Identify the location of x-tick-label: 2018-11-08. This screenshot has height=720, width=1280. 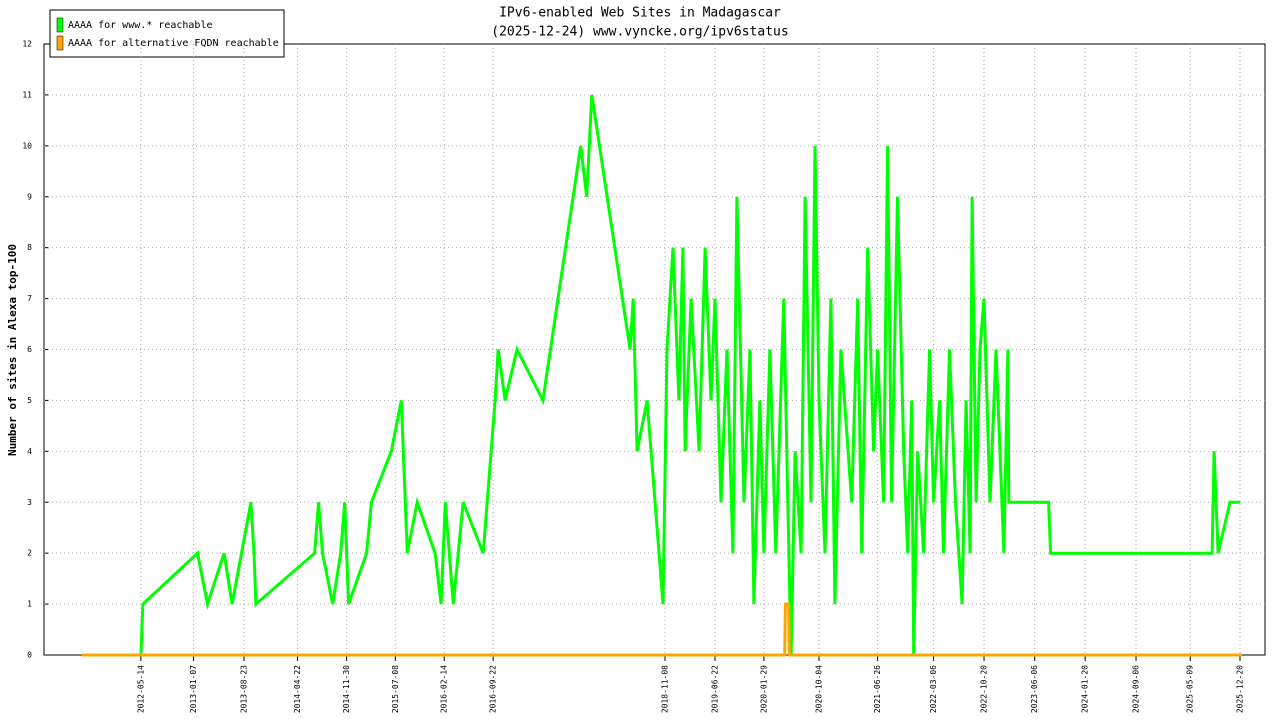
(665, 689).